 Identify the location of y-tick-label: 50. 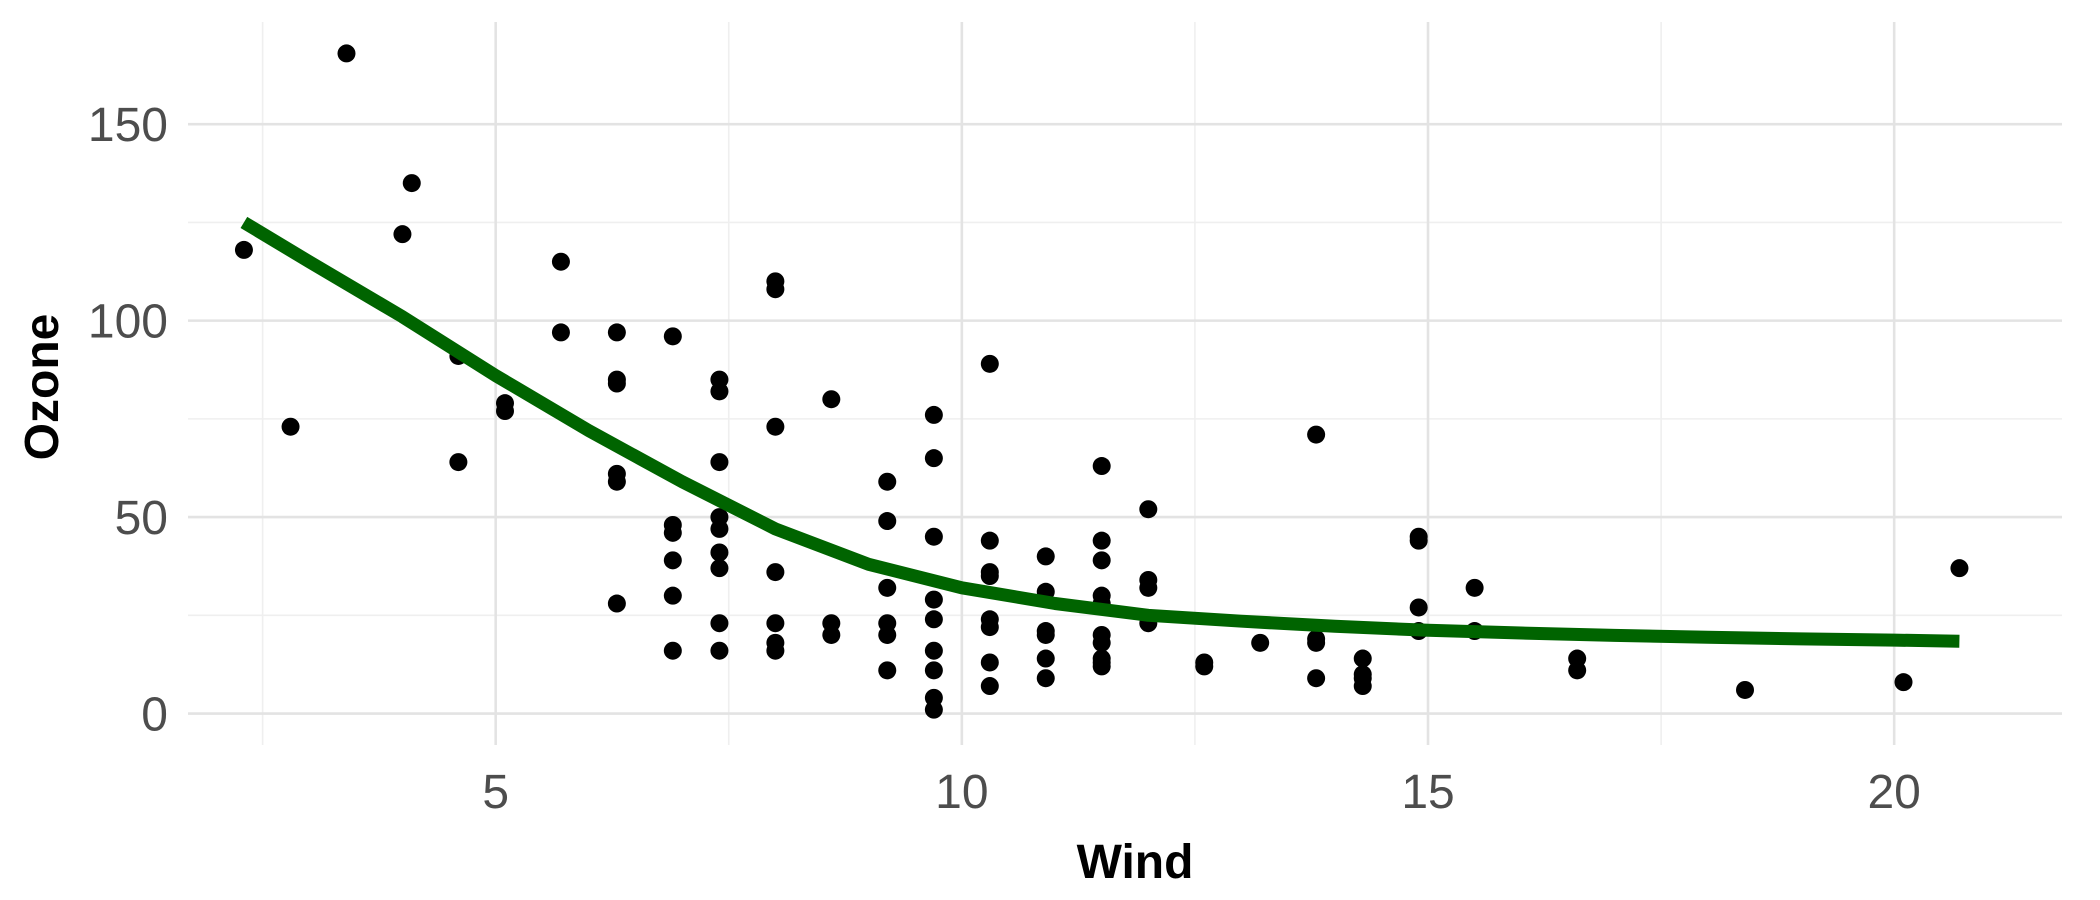
(141, 518).